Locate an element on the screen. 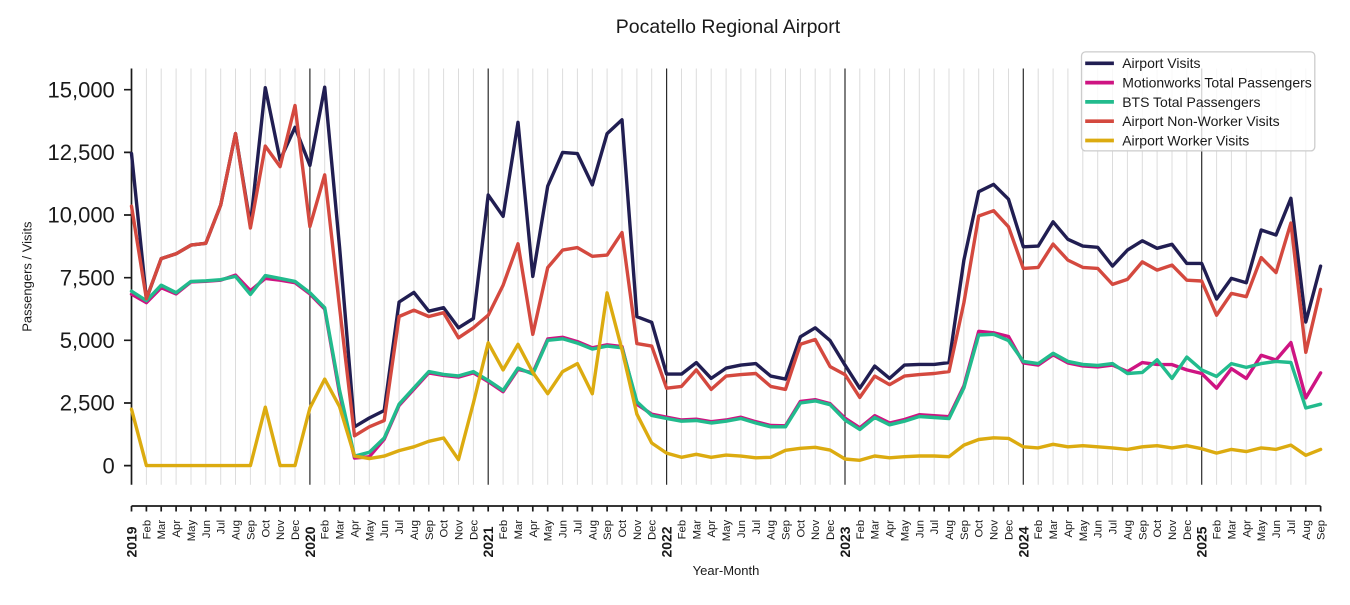  svg-text: 2020 is located at coordinates (310, 541).